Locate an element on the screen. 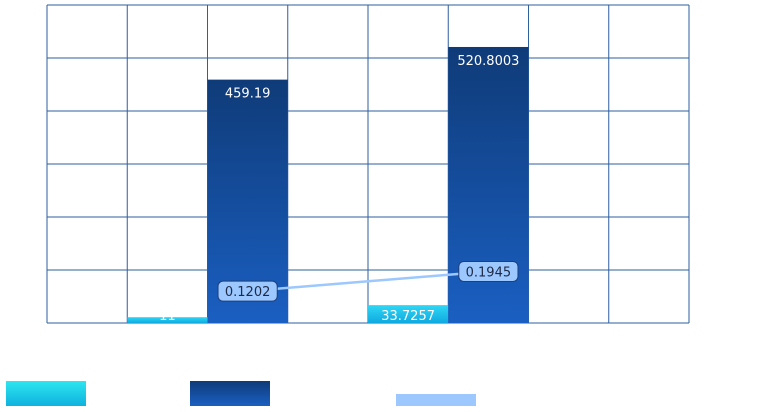  line-label-text: 0.1945 is located at coordinates (489, 272).